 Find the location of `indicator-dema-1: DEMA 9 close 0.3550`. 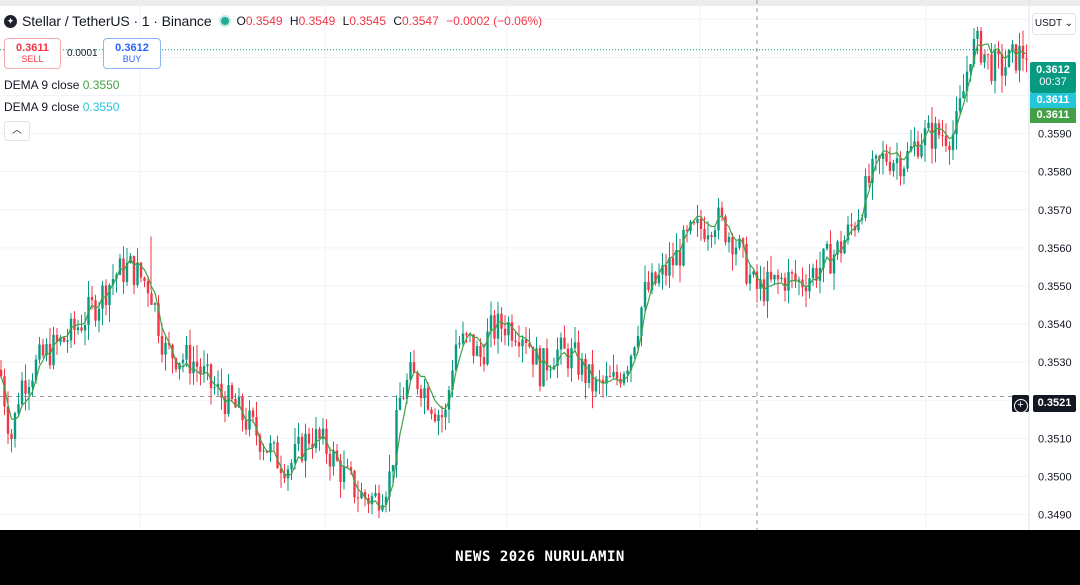

indicator-dema-1: DEMA 9 close 0.3550 is located at coordinates (61, 85).